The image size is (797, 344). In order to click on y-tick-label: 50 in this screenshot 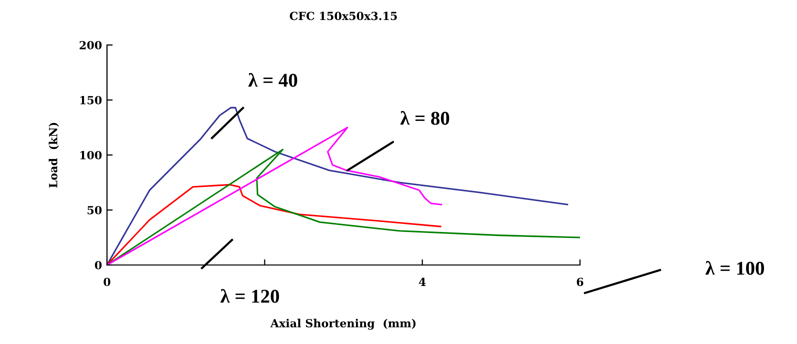, I will do `click(95, 210)`.